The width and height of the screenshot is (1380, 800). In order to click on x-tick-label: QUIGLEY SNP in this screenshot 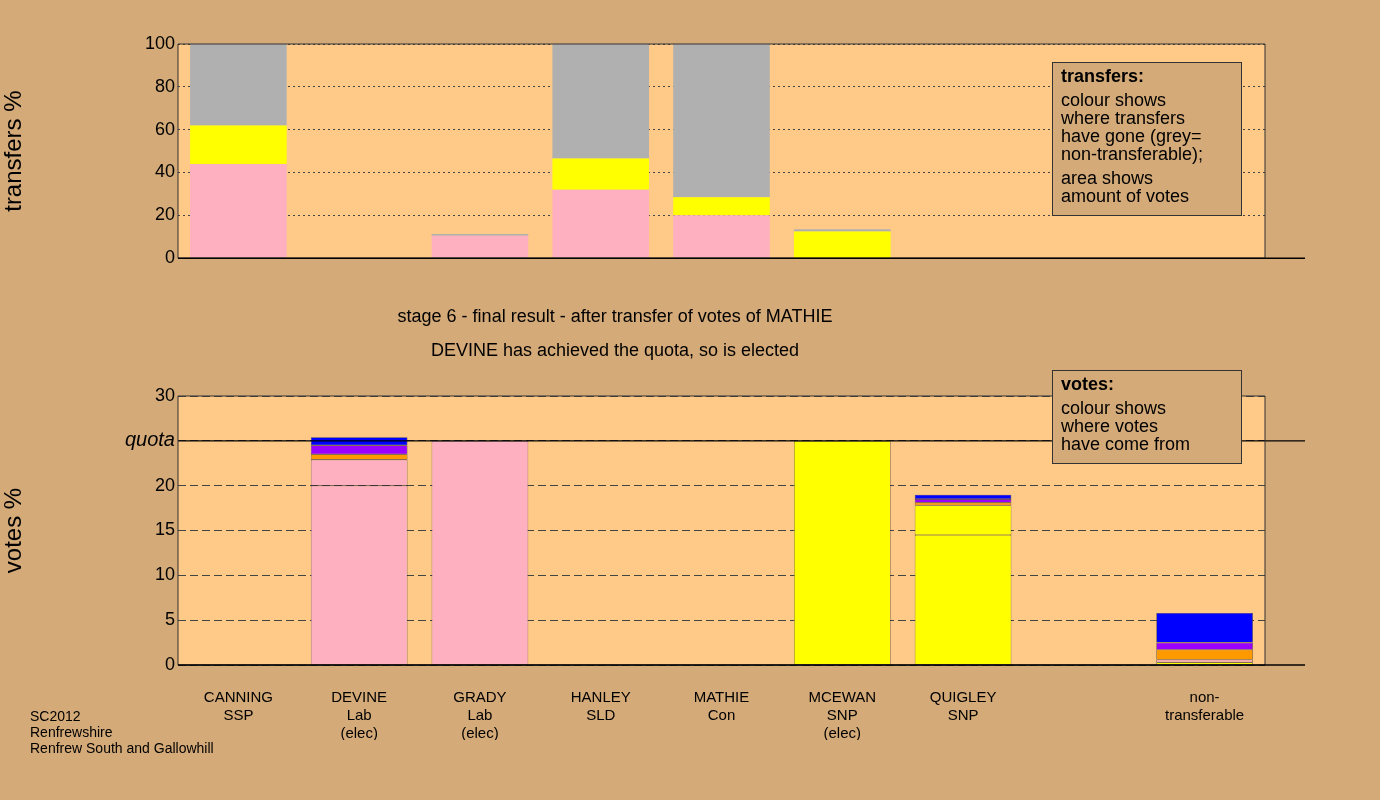, I will do `click(963, 706)`.